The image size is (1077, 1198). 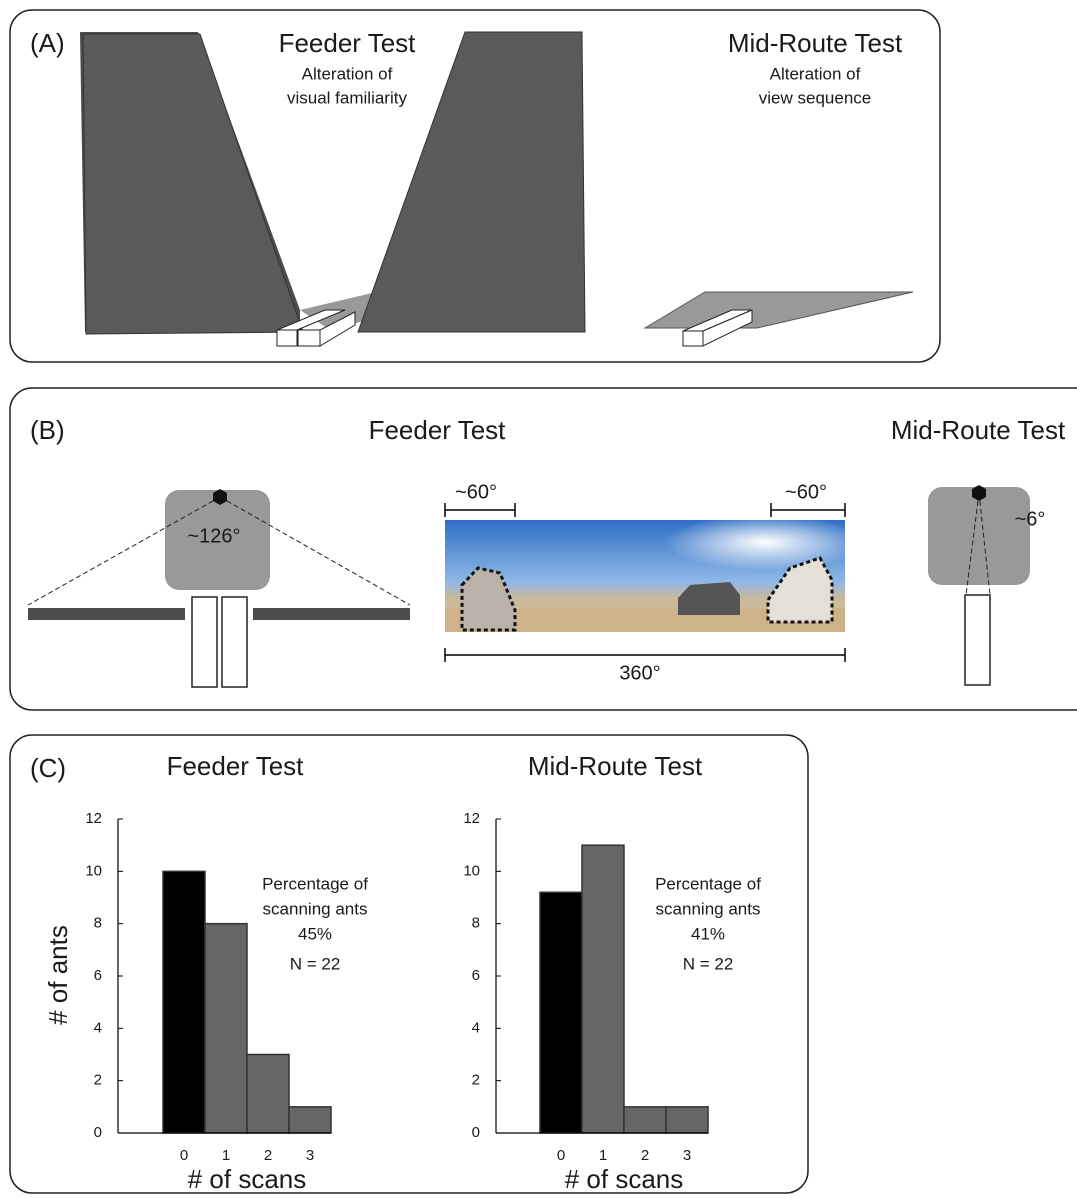 I want to click on mid-route-scene, so click(x=778, y=319).